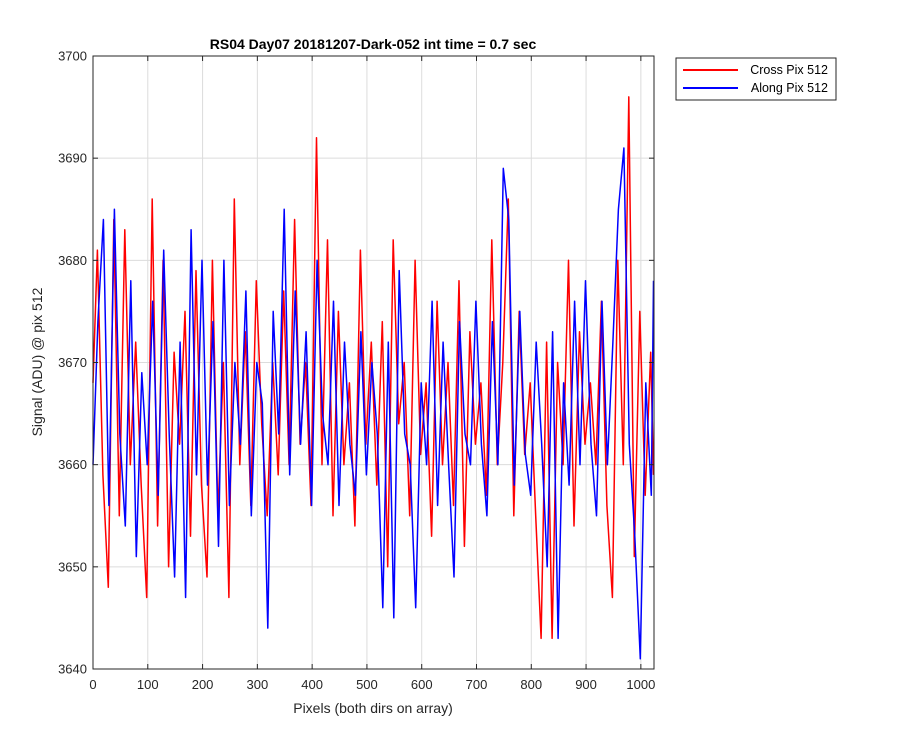  I want to click on legend-box, so click(756, 79).